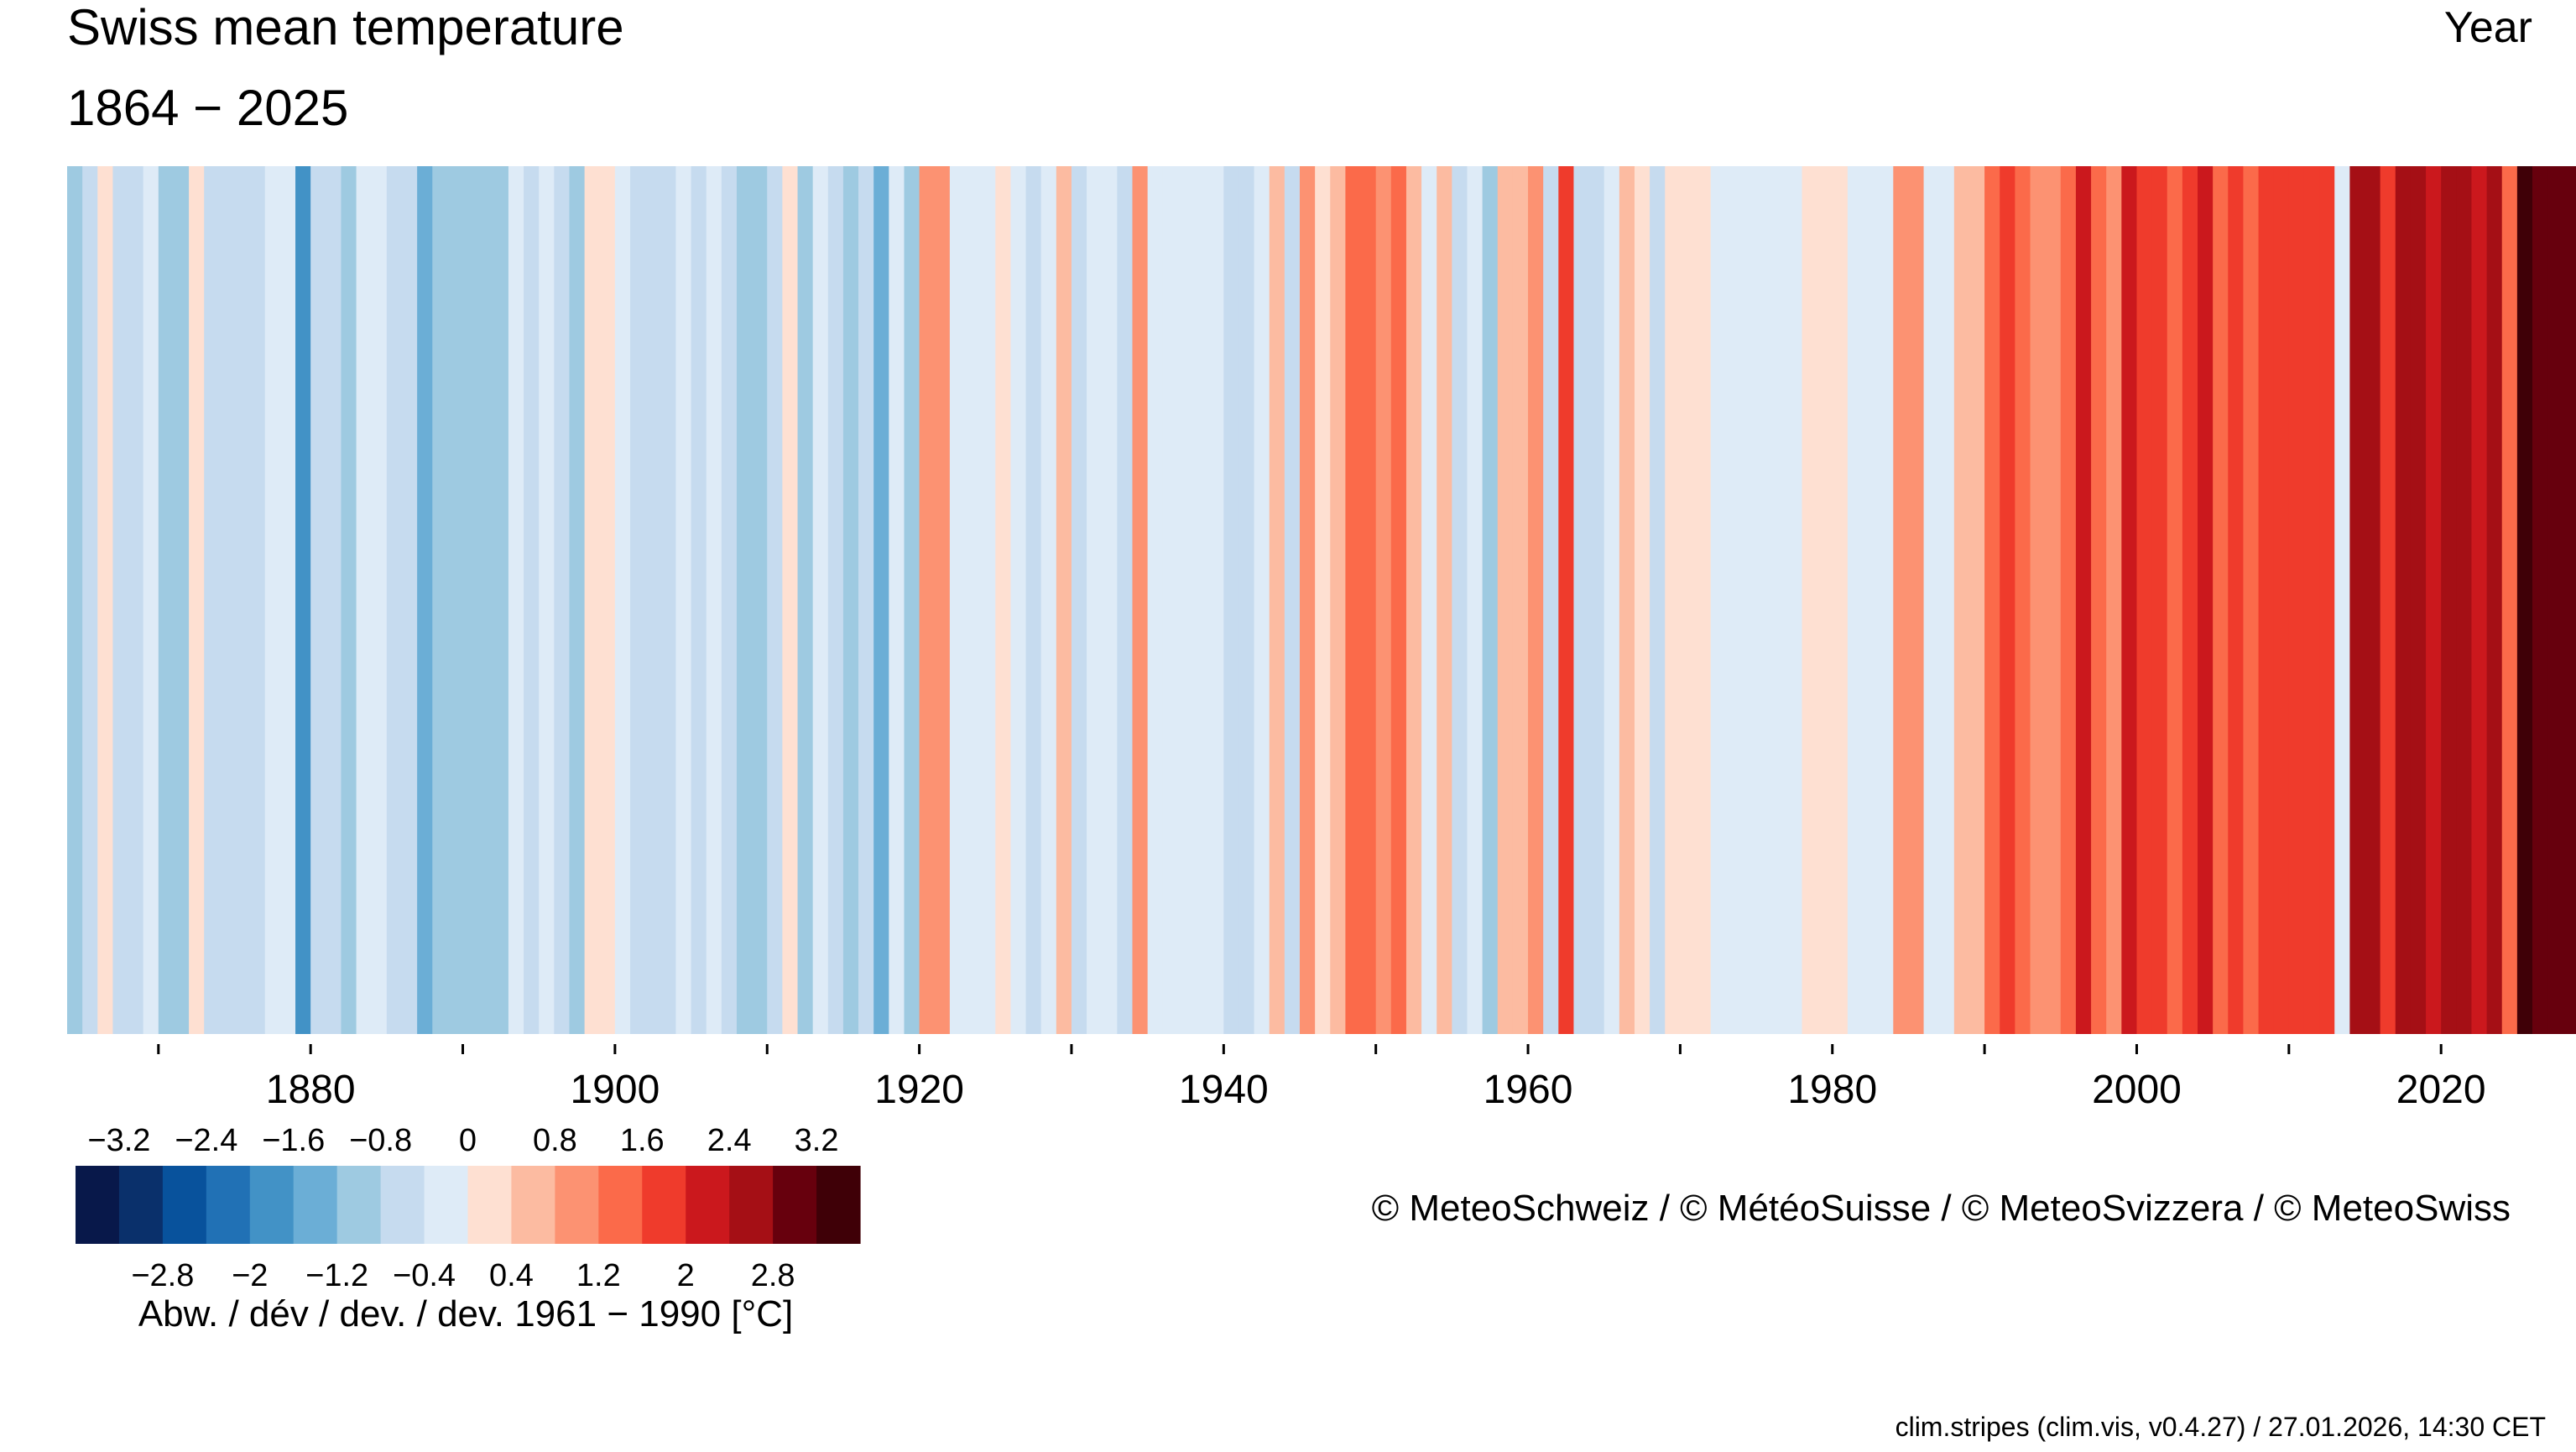 The image size is (2576, 1452). What do you see at coordinates (2099, 600) in the screenshot?
I see `stripe-1997` at bounding box center [2099, 600].